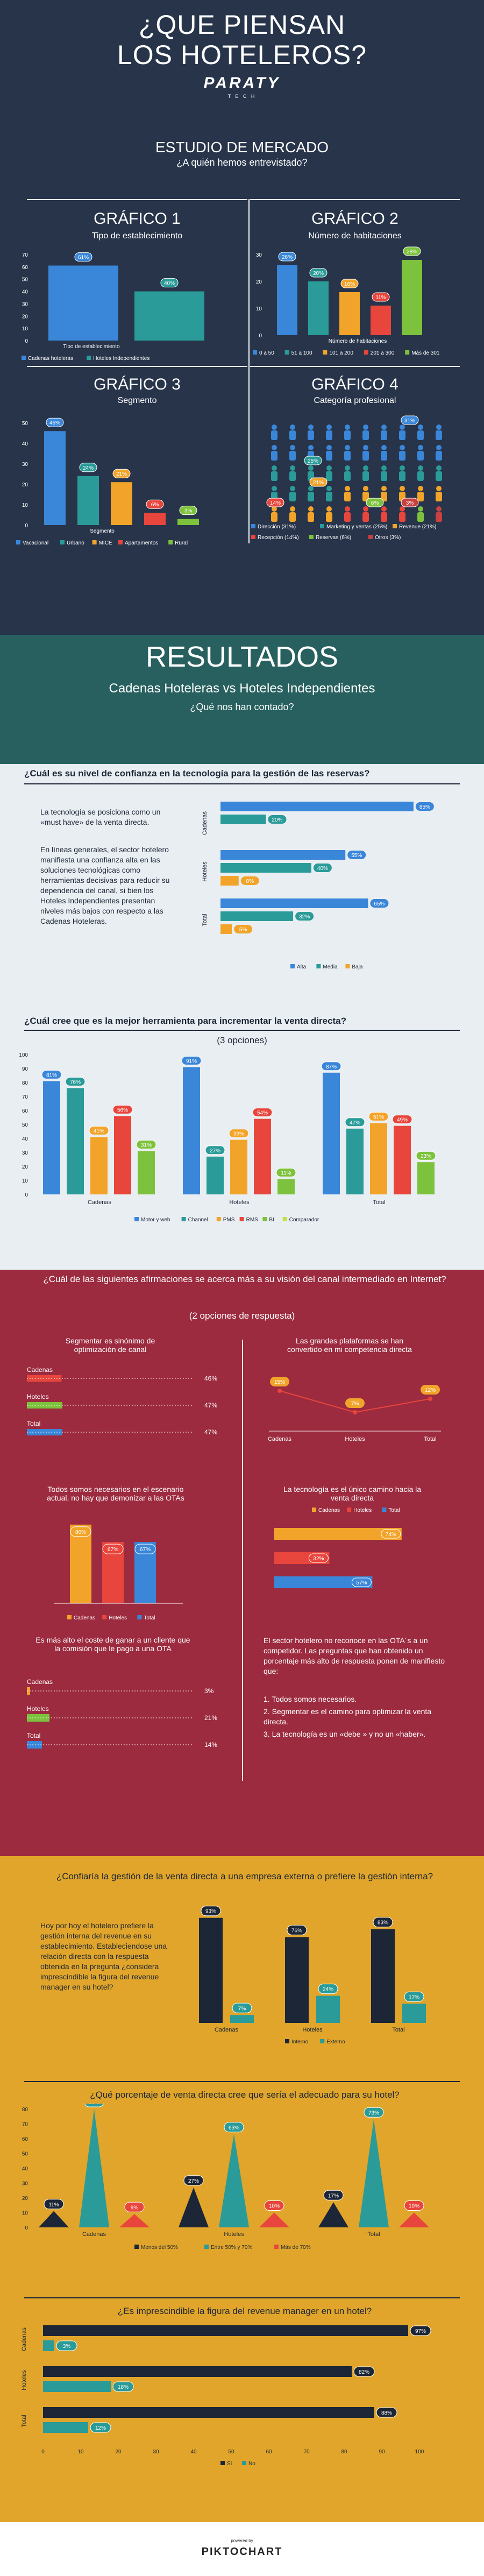 The width and height of the screenshot is (484, 2576). Describe the element at coordinates (75, 1082) in the screenshot. I see `data-label: 76%` at that location.